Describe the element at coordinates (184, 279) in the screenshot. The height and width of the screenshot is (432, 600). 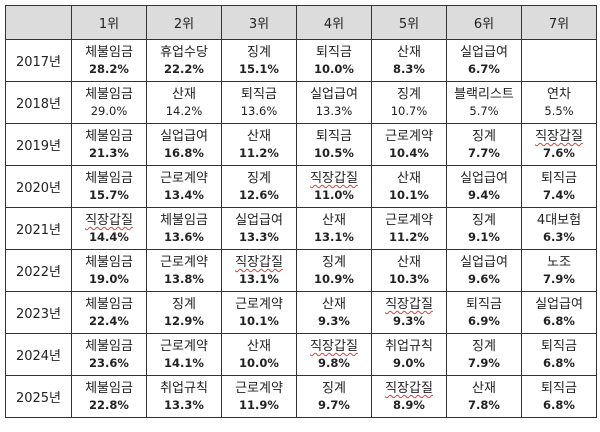
I see `percentage-value: 13.8%` at that location.